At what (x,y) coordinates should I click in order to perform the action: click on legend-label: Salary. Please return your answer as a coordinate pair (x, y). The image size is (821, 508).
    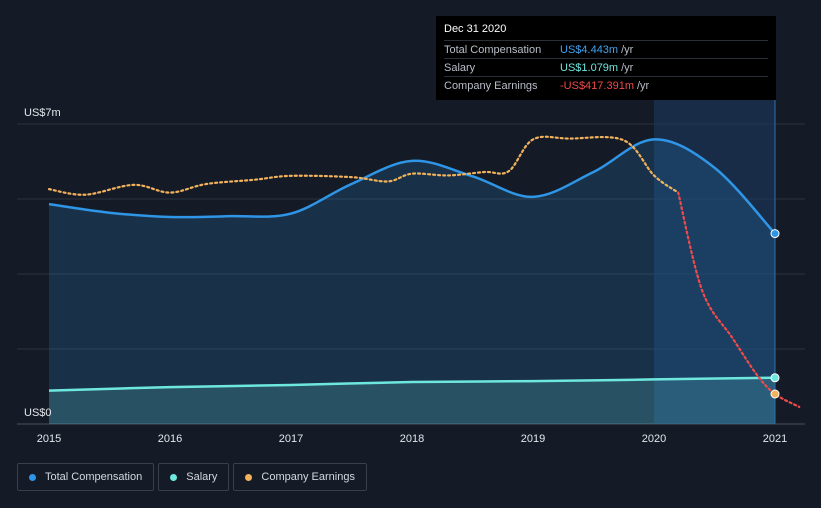
    Looking at the image, I should click on (202, 477).